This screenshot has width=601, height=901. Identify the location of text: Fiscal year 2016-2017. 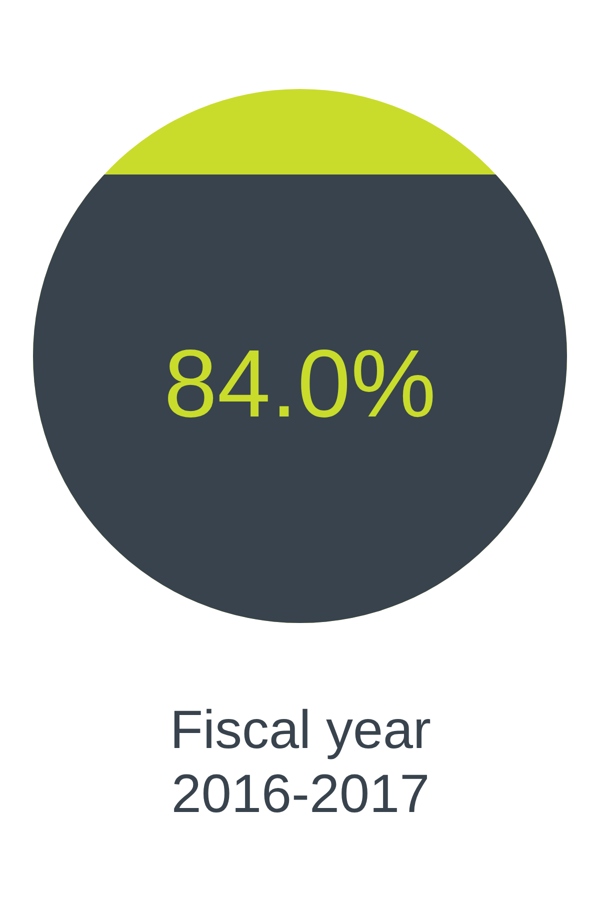
(300, 762).